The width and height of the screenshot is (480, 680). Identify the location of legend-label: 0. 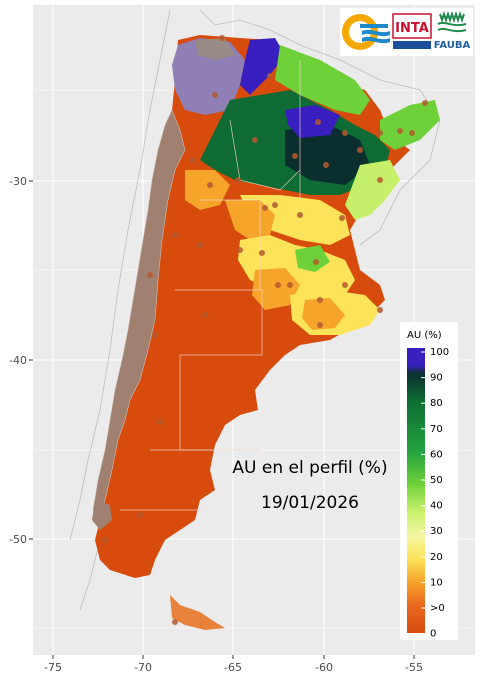
(433, 634).